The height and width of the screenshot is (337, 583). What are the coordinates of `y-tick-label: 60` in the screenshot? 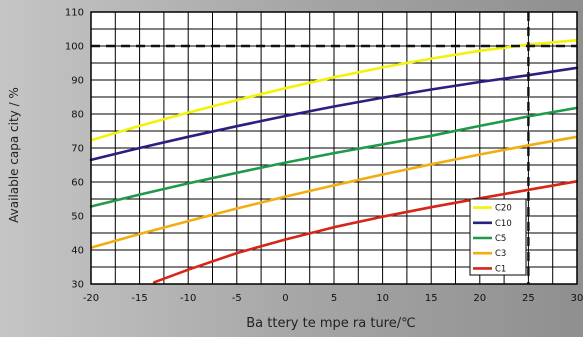 It's located at (77, 183).